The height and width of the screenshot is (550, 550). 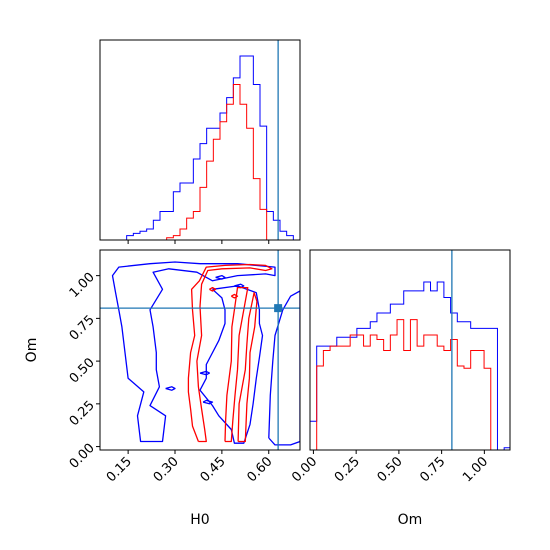 I want to click on om-tick-label-0: 0.00, so click(x=82, y=456).